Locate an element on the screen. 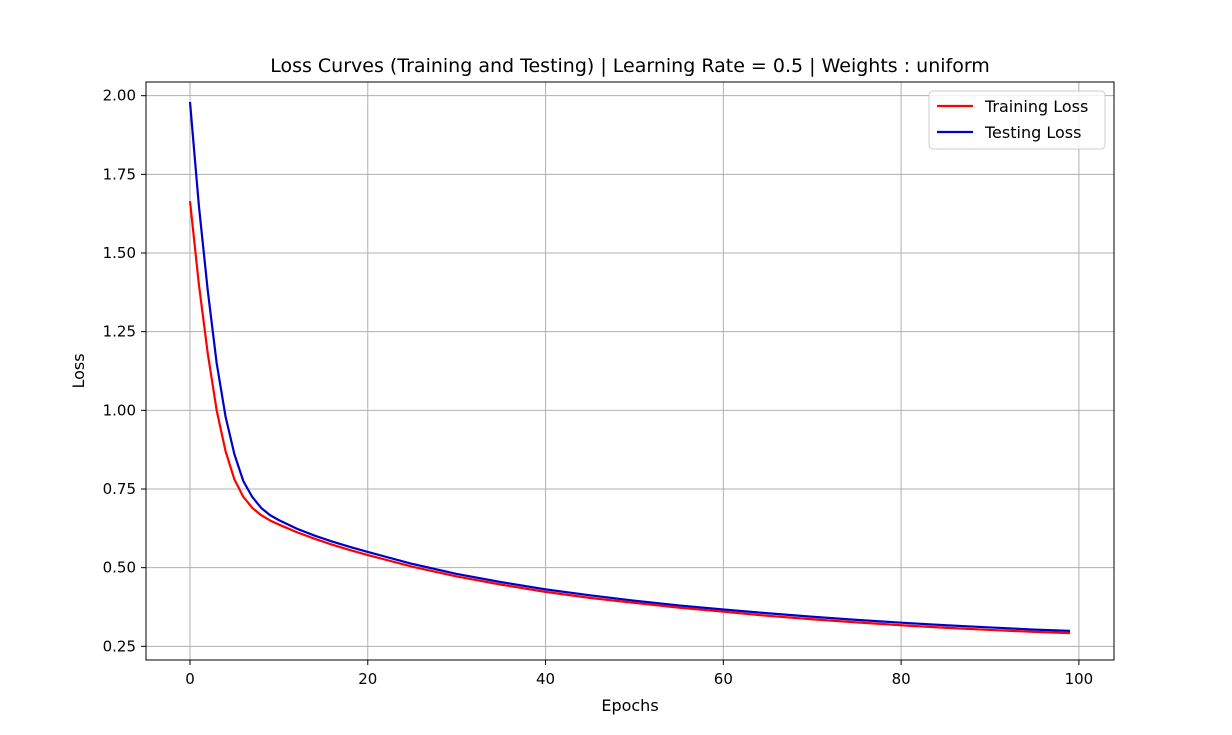  x-tick-label: 60 is located at coordinates (723, 679).